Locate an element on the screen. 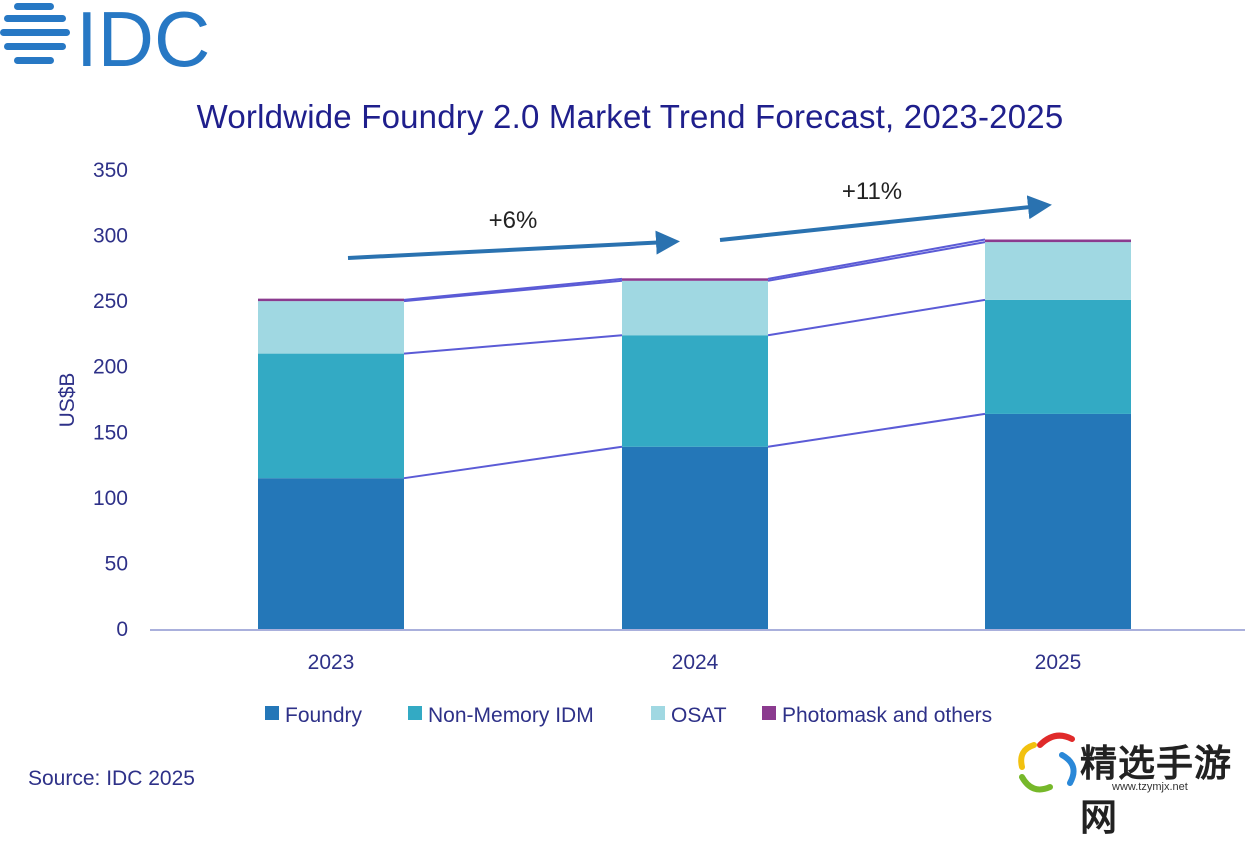  idc-logo: IDC is located at coordinates (105, 36).